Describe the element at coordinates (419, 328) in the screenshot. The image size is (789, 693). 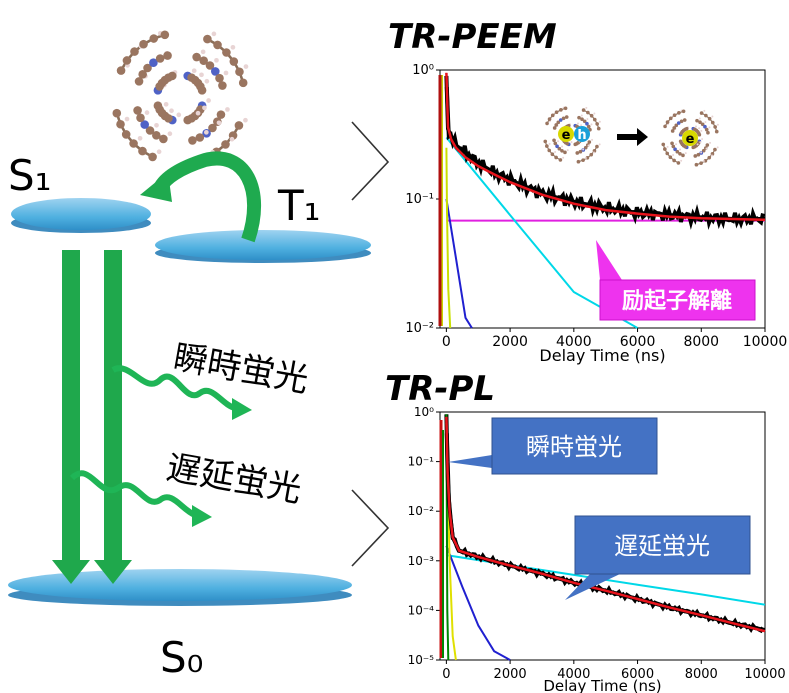
I see `y-tick-label: 10⁻²` at that location.